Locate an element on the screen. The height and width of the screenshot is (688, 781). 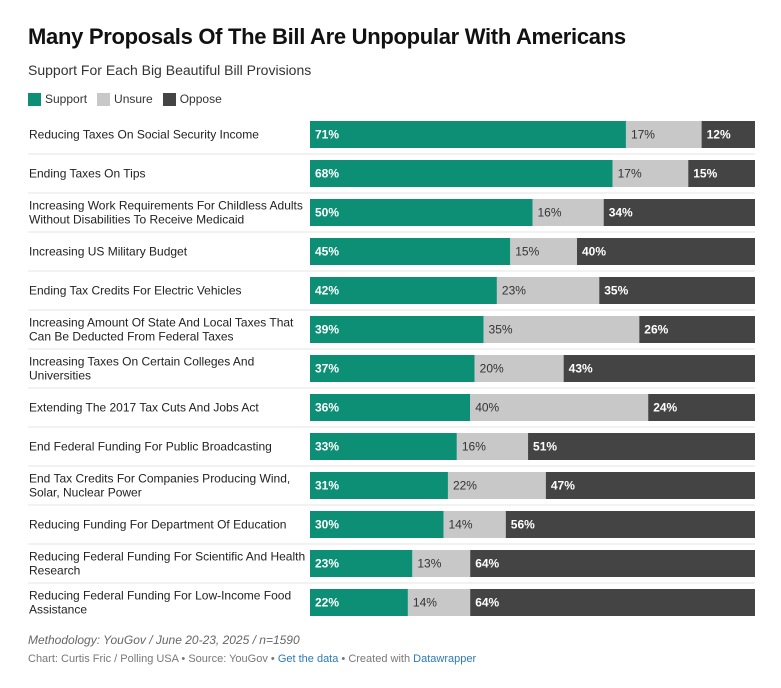
legend-swatch-unsure is located at coordinates (104, 99).